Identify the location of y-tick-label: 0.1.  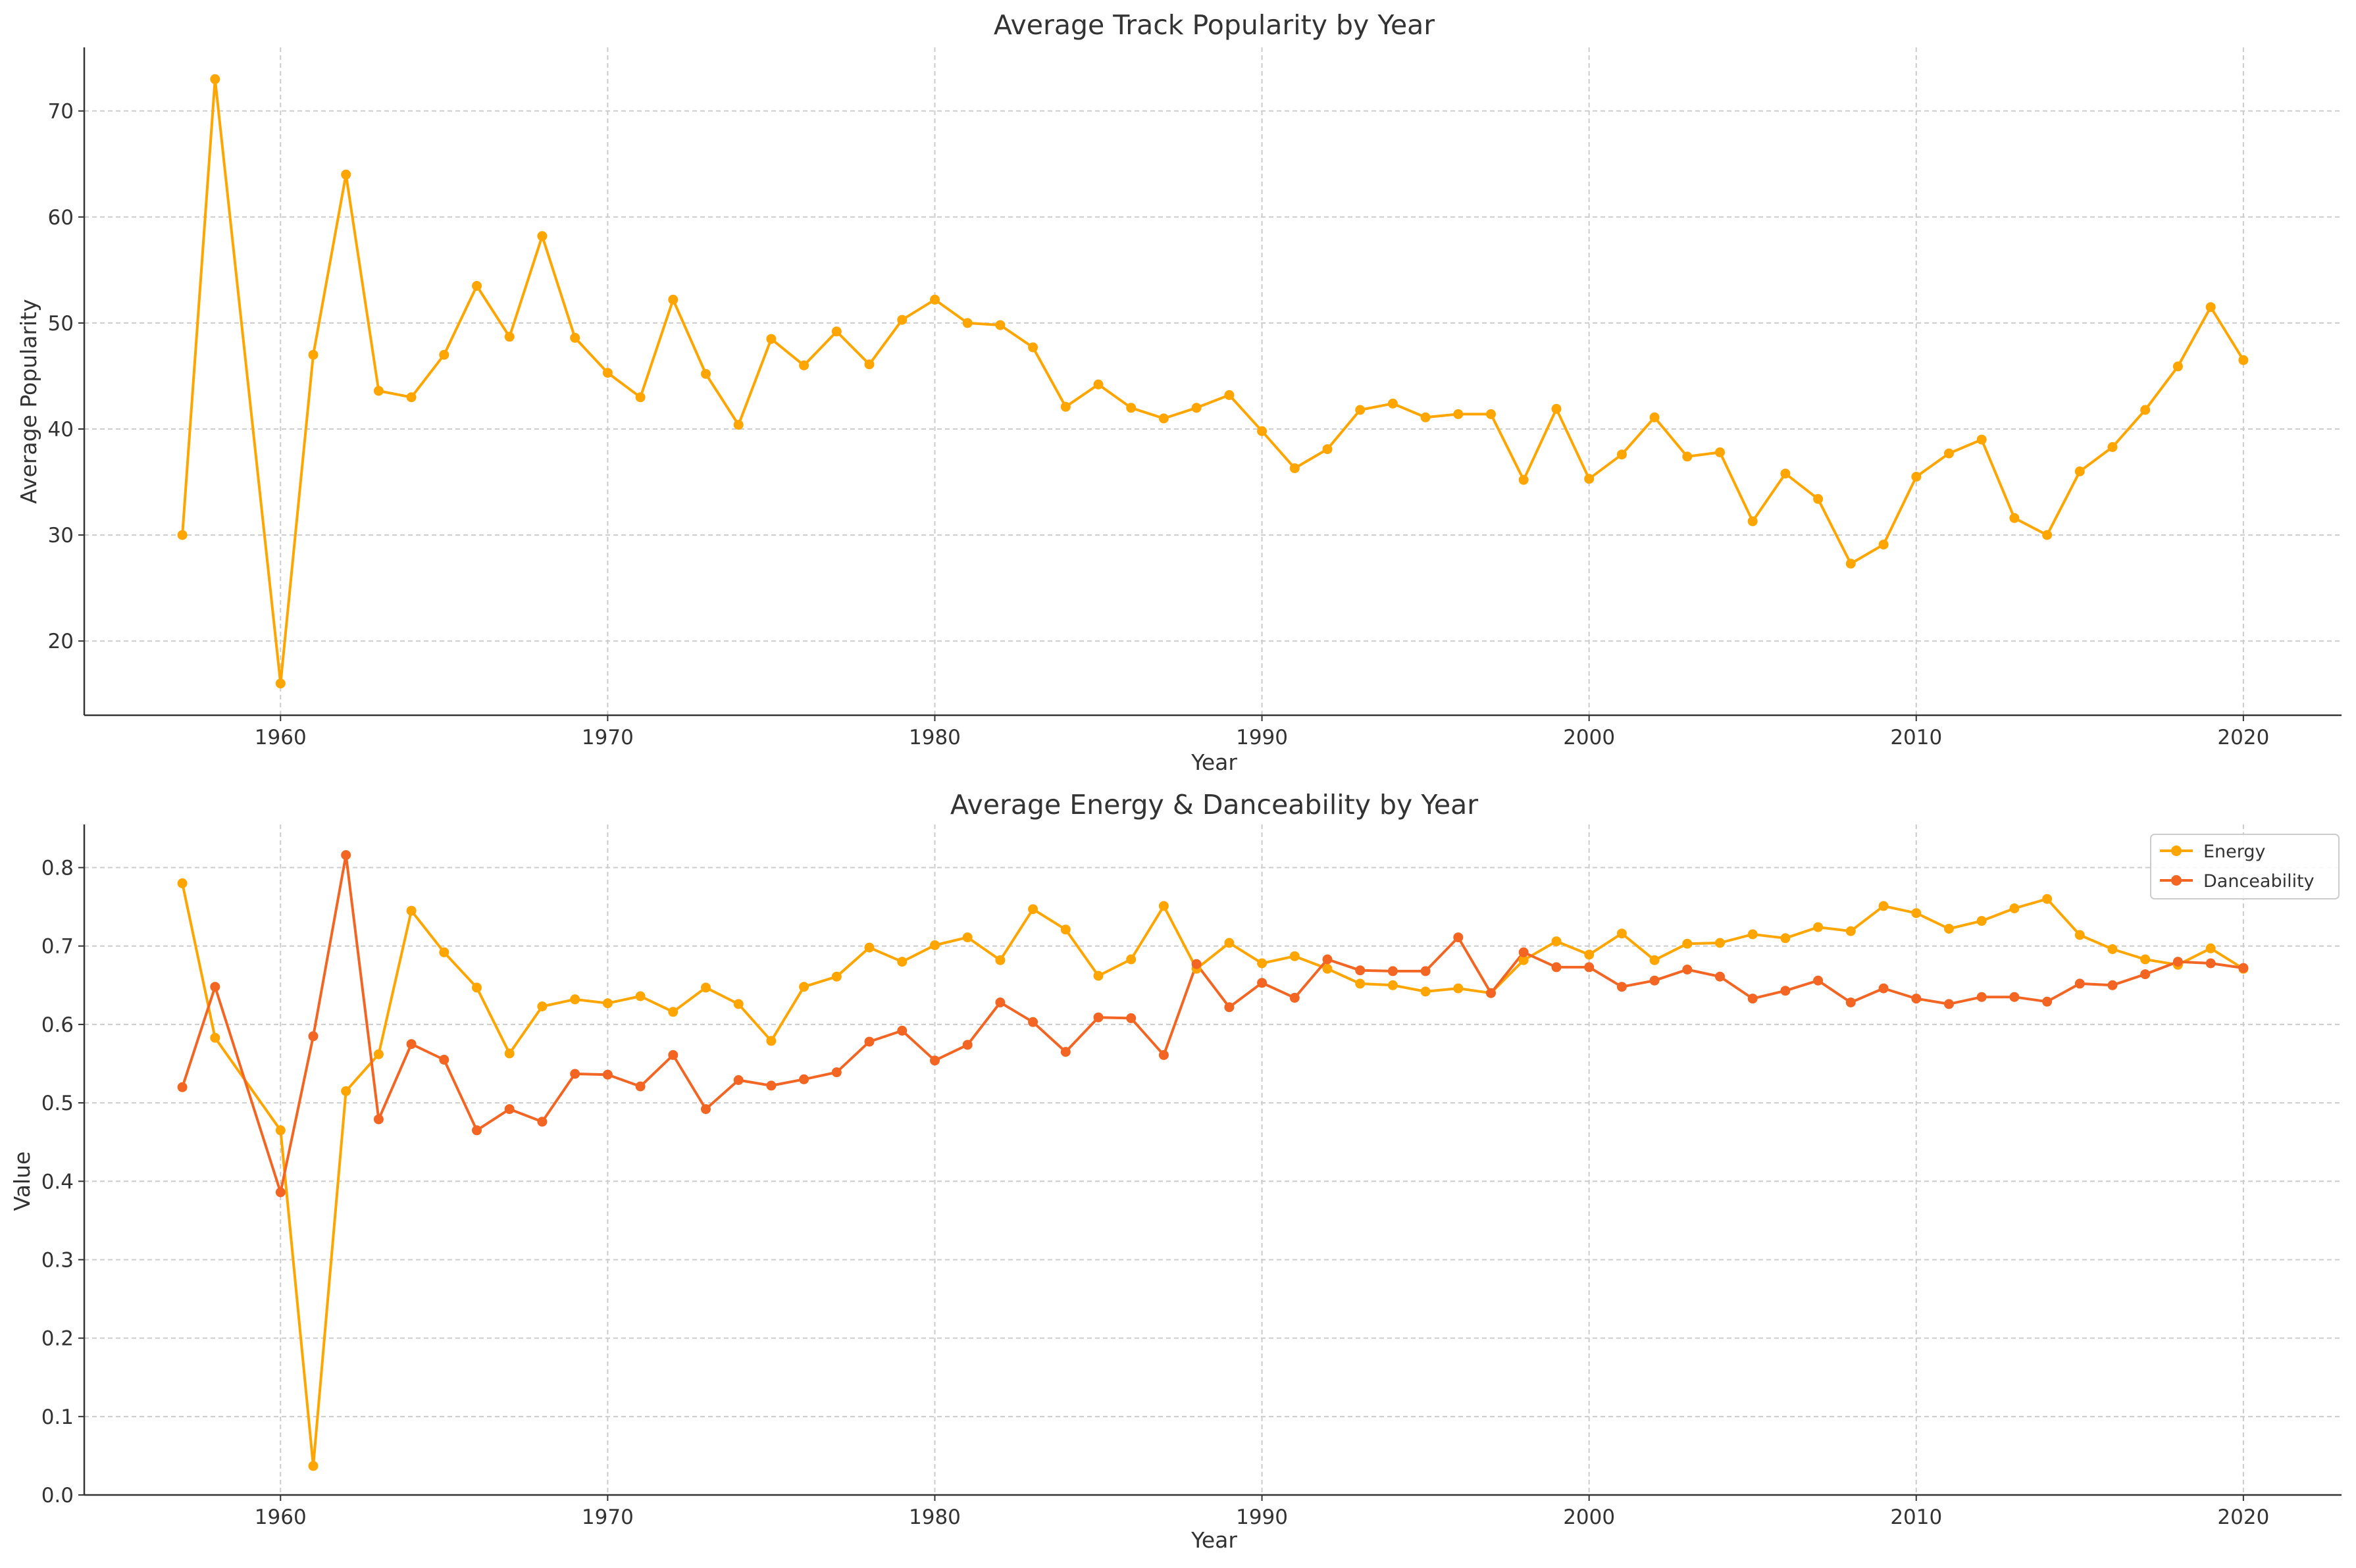
(57, 1417).